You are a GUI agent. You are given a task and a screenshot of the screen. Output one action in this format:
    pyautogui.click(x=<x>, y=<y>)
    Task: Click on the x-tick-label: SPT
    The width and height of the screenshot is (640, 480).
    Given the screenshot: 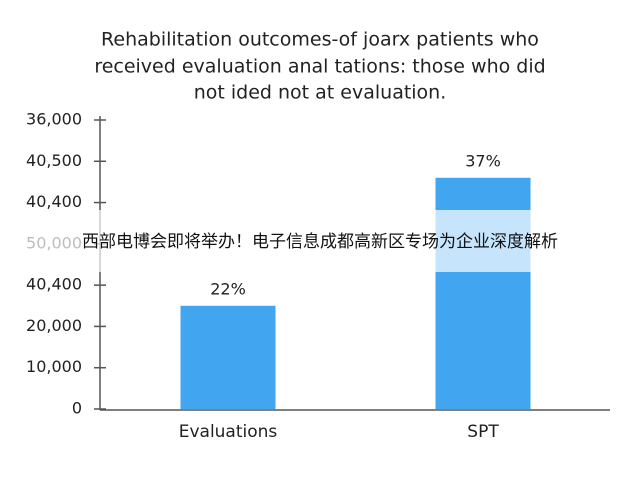 What is the action you would take?
    pyautogui.click(x=483, y=432)
    